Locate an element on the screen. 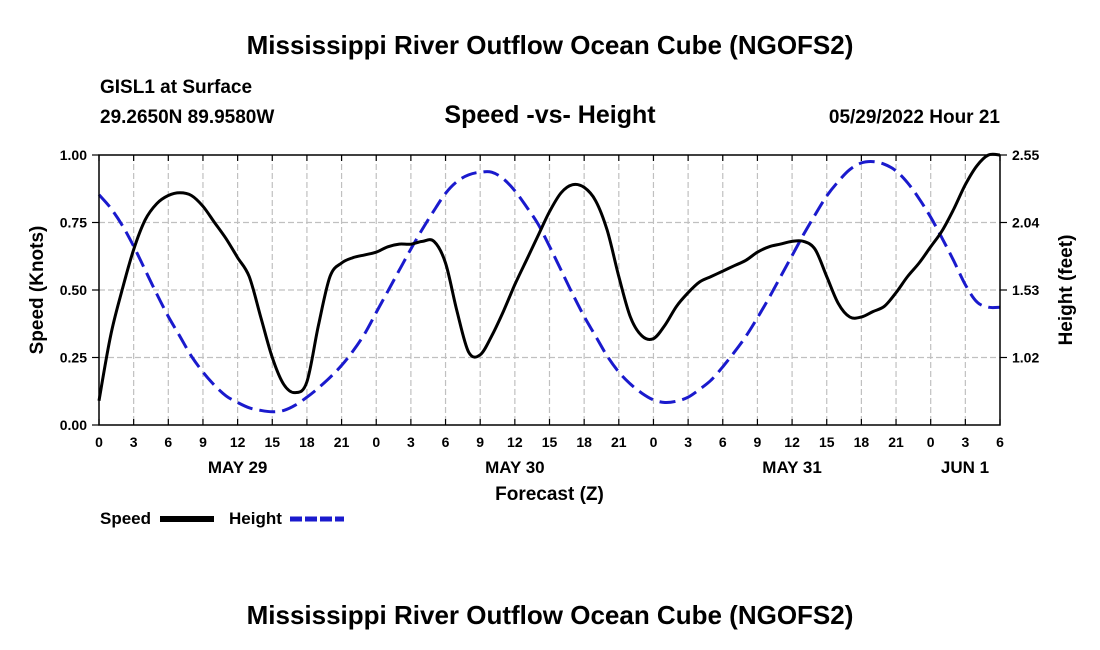 The image size is (1100, 650). y-tick-label-left: 1.00 is located at coordinates (73, 155).